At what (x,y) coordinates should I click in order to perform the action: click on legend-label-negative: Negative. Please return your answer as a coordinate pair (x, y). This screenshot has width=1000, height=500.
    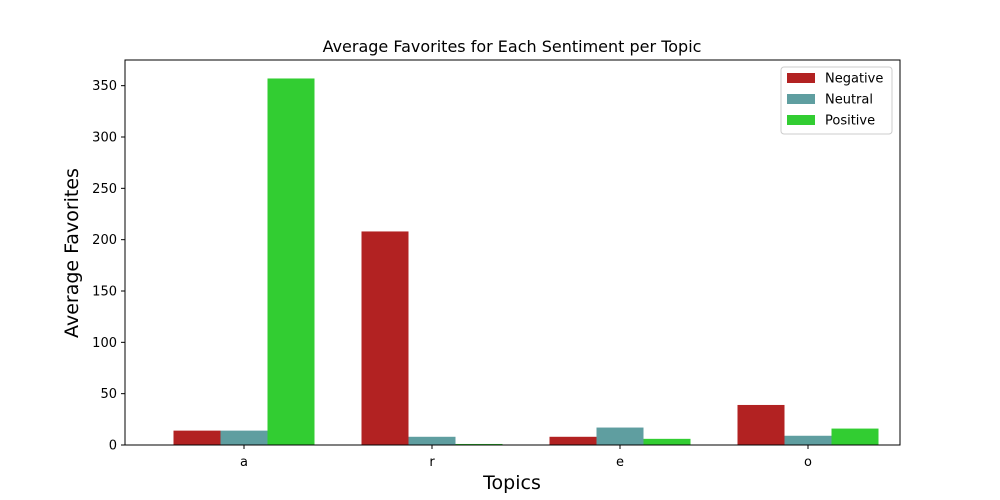
    Looking at the image, I should click on (854, 79).